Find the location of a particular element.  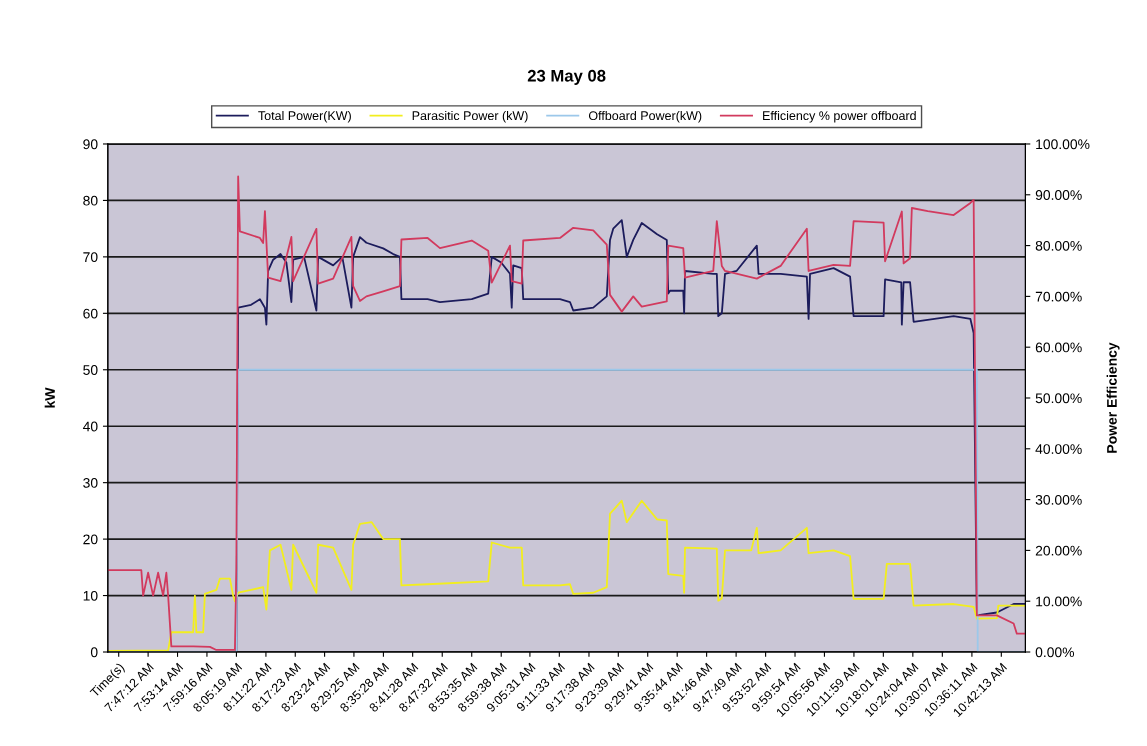

legend-label: Efficiency % power offboard is located at coordinates (839, 116).